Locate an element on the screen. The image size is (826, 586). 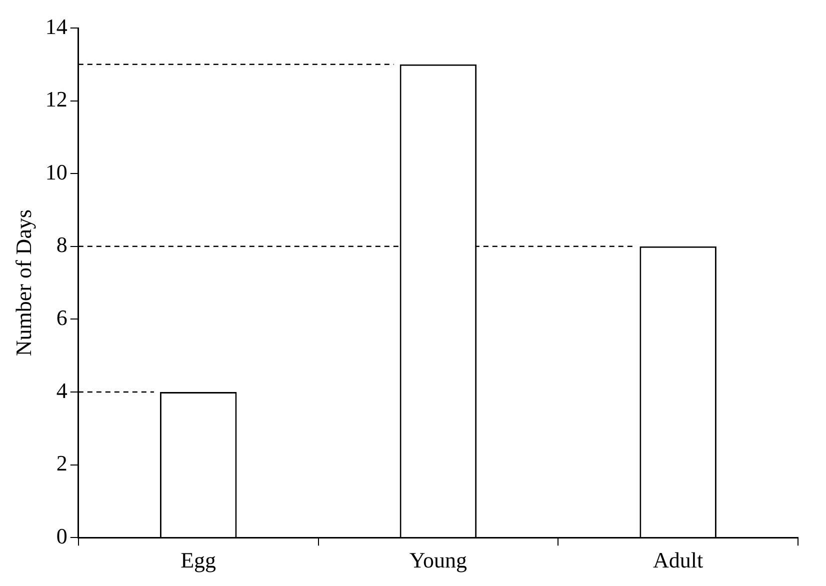
y-tick-label: 4 is located at coordinates (62, 390).